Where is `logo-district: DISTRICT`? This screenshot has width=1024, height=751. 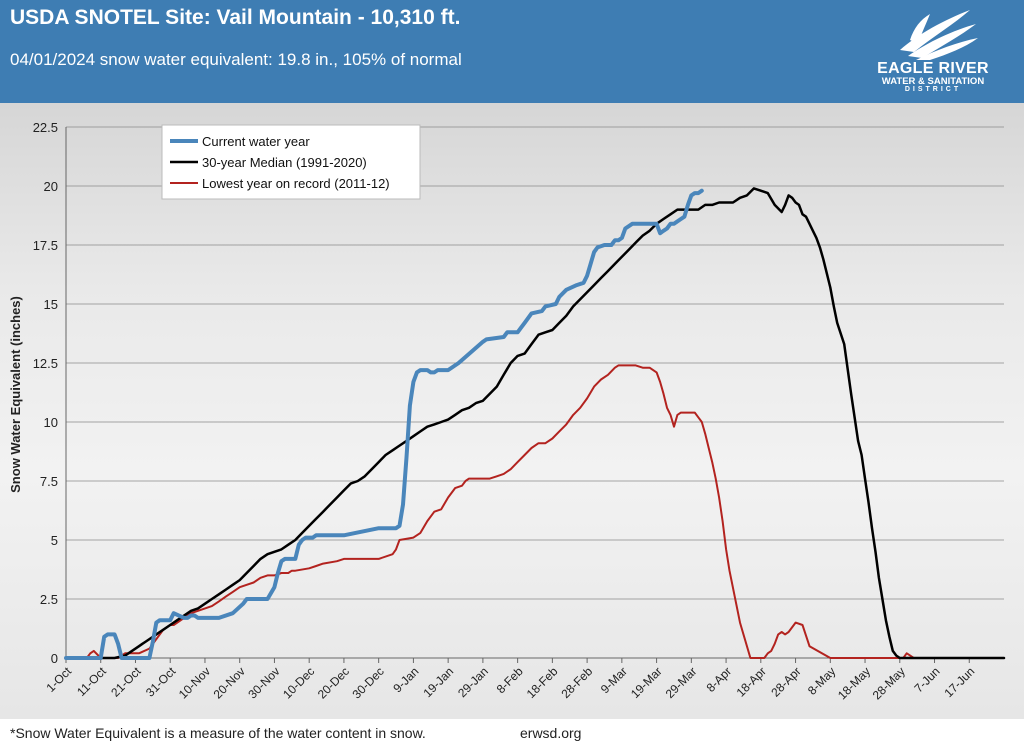
logo-district: DISTRICT is located at coordinates (933, 89).